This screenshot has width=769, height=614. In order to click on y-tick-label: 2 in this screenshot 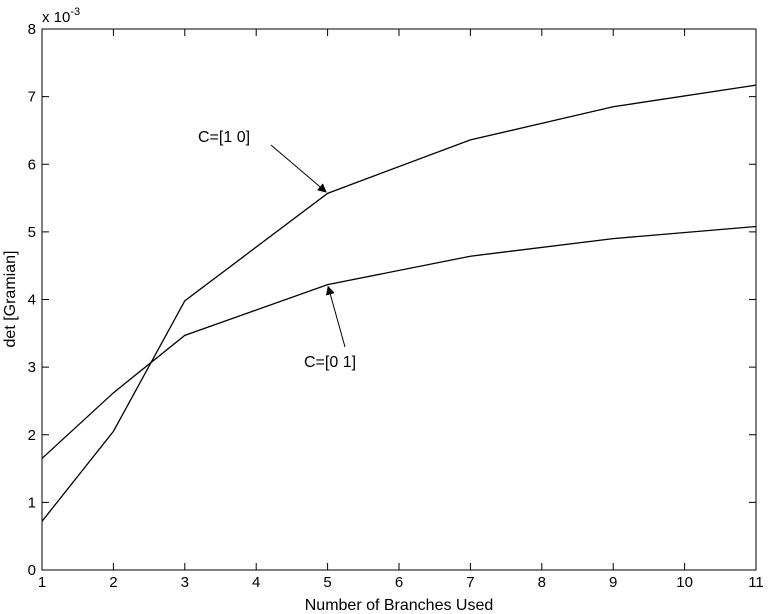, I will do `click(32, 435)`.